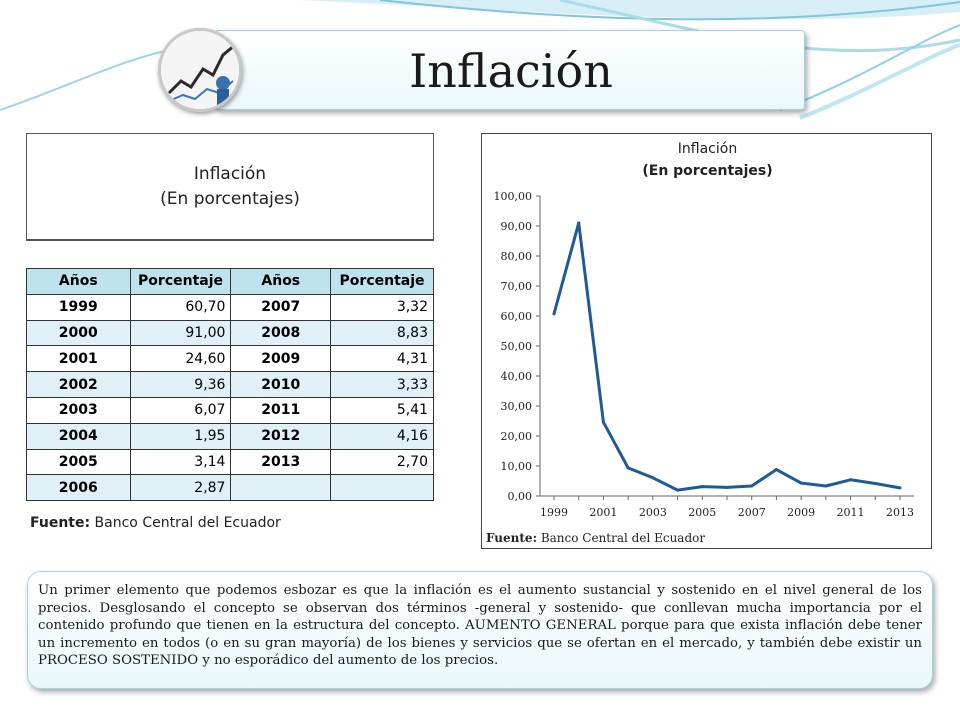 This screenshot has height=720, width=960. Describe the element at coordinates (382, 307) in the screenshot. I see `percent-cell: 3,32` at that location.